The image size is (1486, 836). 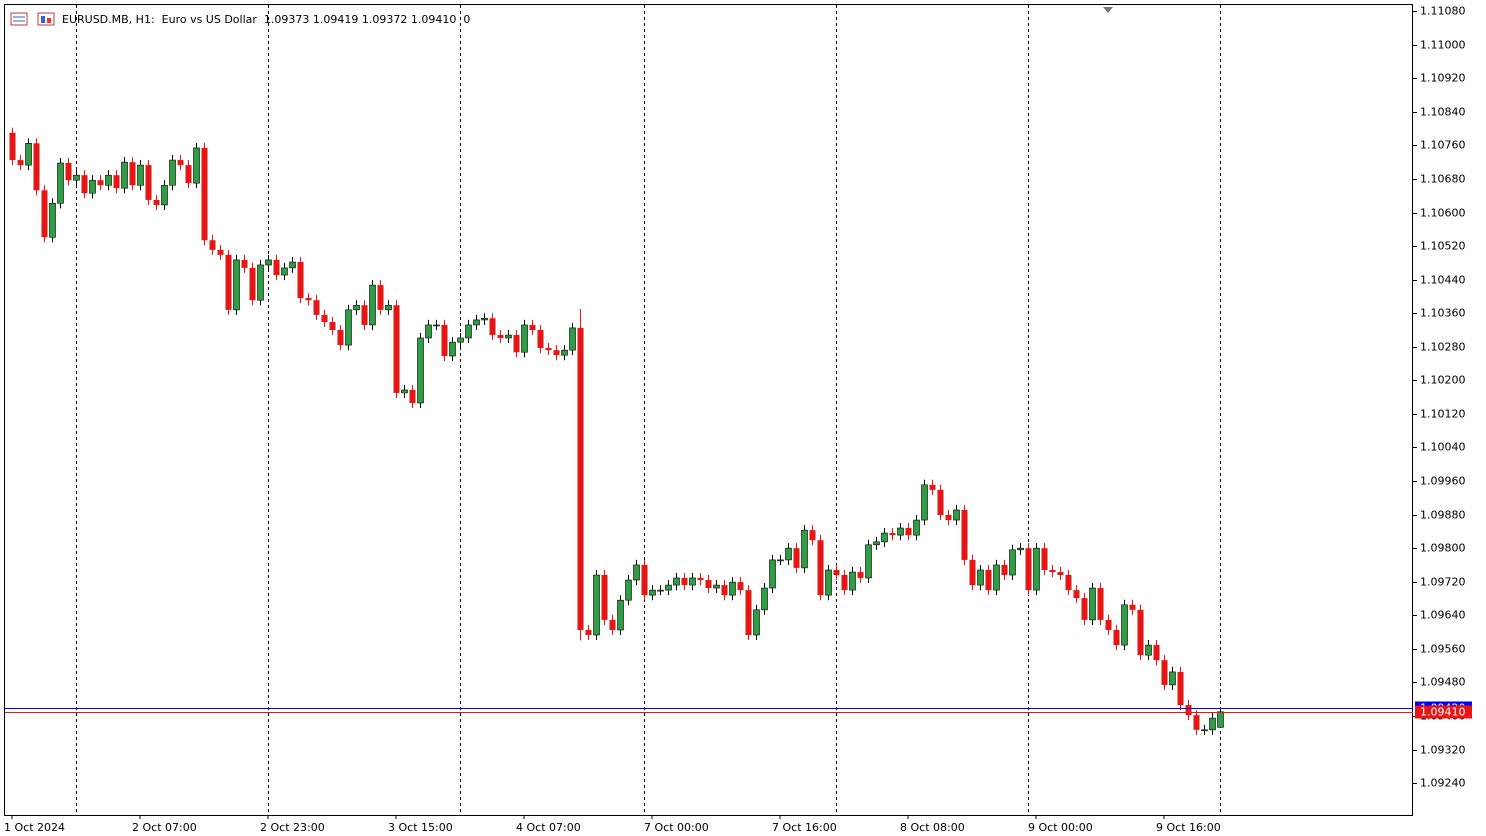 I want to click on y-tick-label: 1.10520, so click(x=1443, y=246).